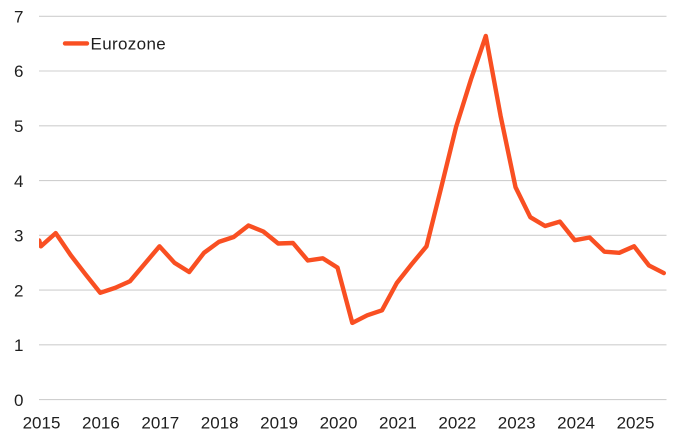 Image resolution: width=685 pixels, height=443 pixels. What do you see at coordinates (18, 181) in the screenshot?
I see `svg-text: 4` at bounding box center [18, 181].